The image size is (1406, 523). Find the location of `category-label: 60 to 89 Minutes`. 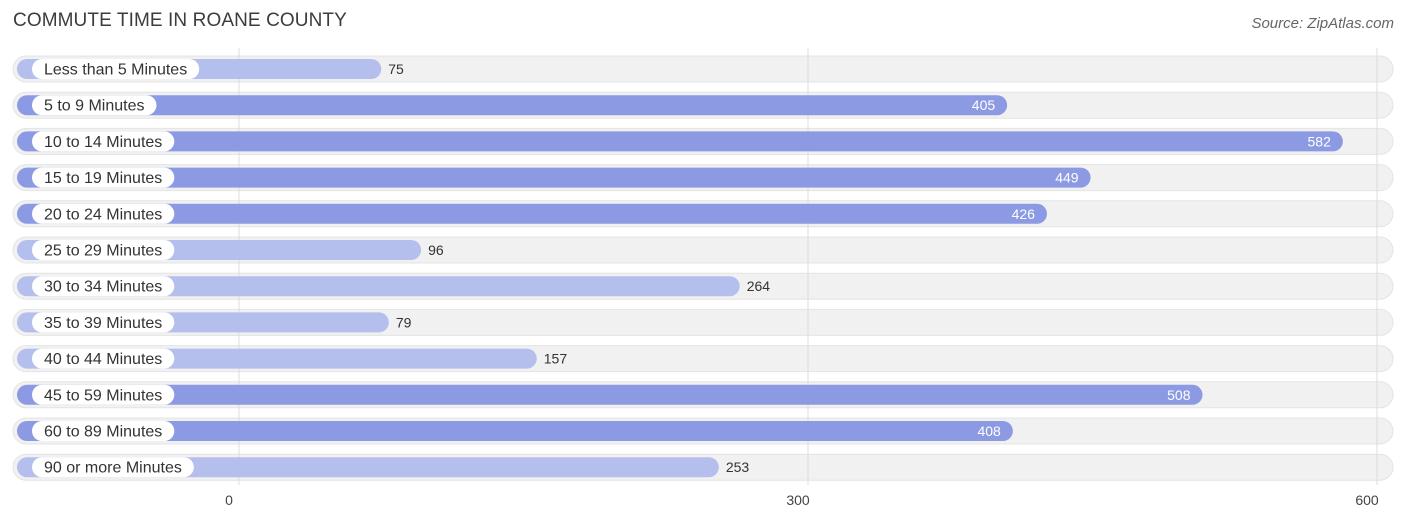

category-label: 60 to 89 Minutes is located at coordinates (103, 432).